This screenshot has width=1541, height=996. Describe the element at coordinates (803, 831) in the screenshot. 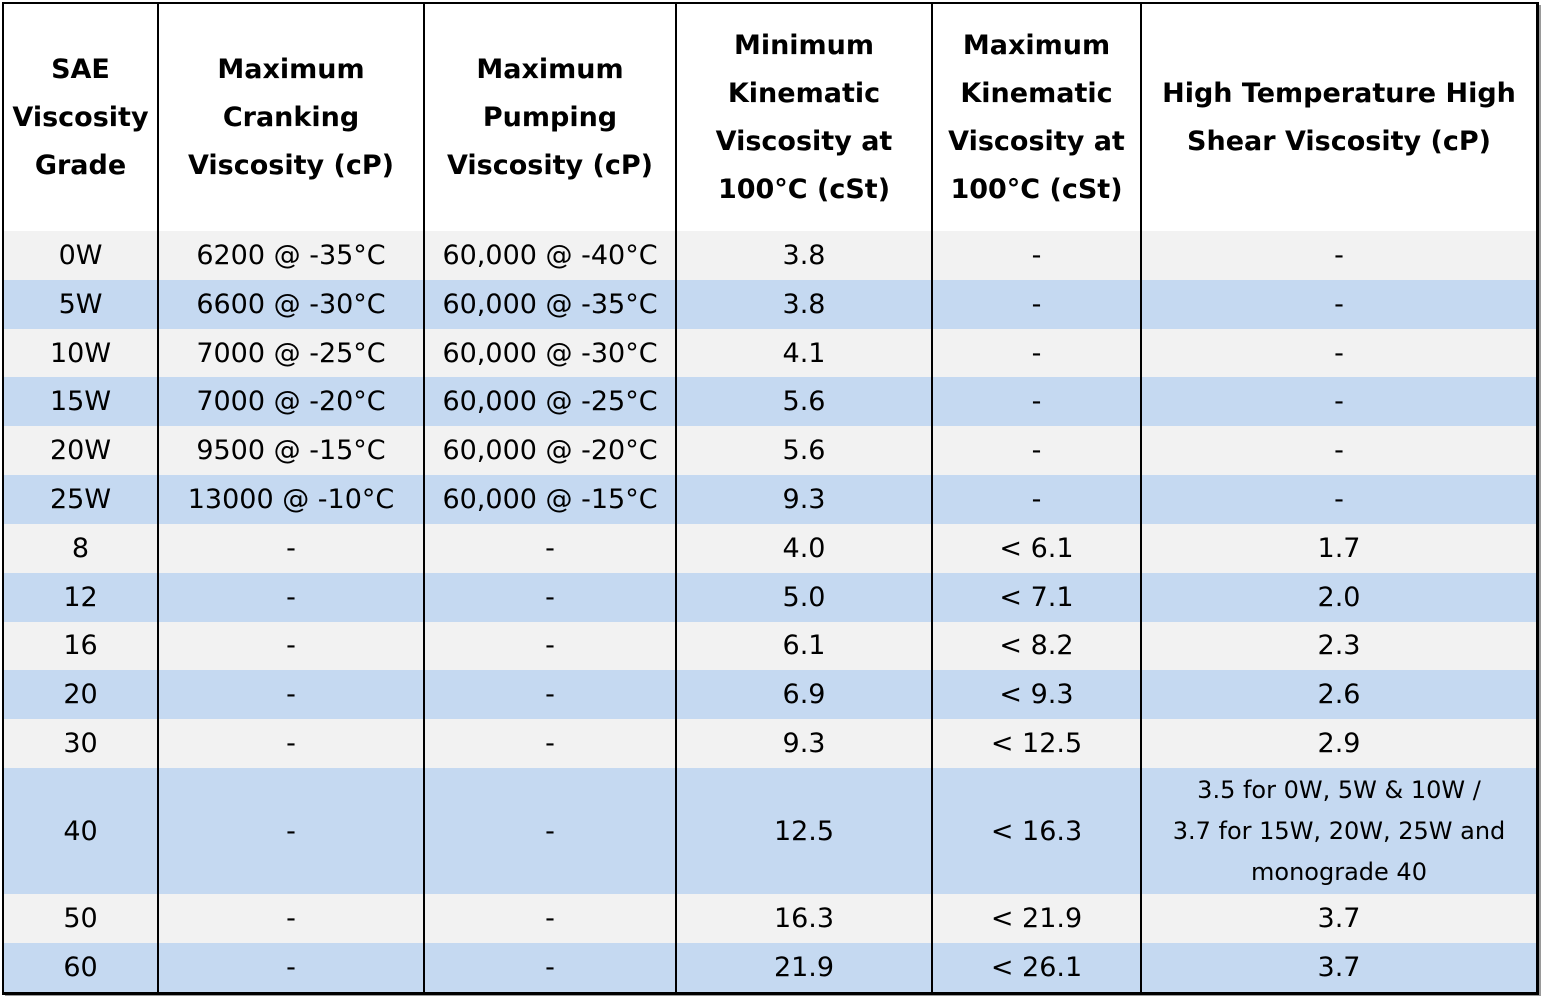

I see `cell-min-kinematic: 12.5` at that location.